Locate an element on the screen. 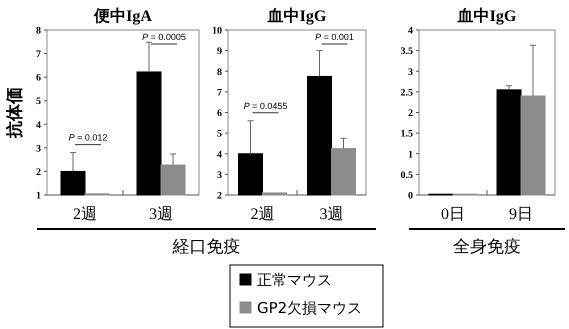 The height and width of the screenshot is (329, 569). annotation: P = 0.012 is located at coordinates (88, 137).